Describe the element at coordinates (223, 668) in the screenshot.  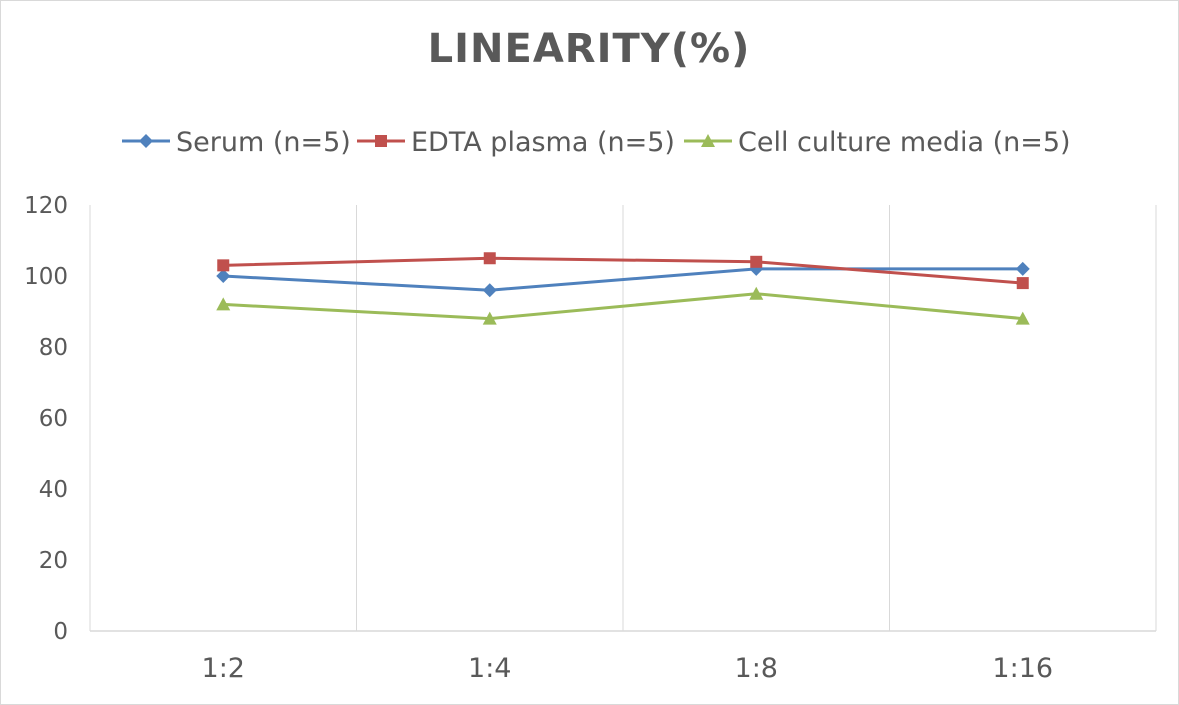
I see `x-tick-label: 1:2` at that location.